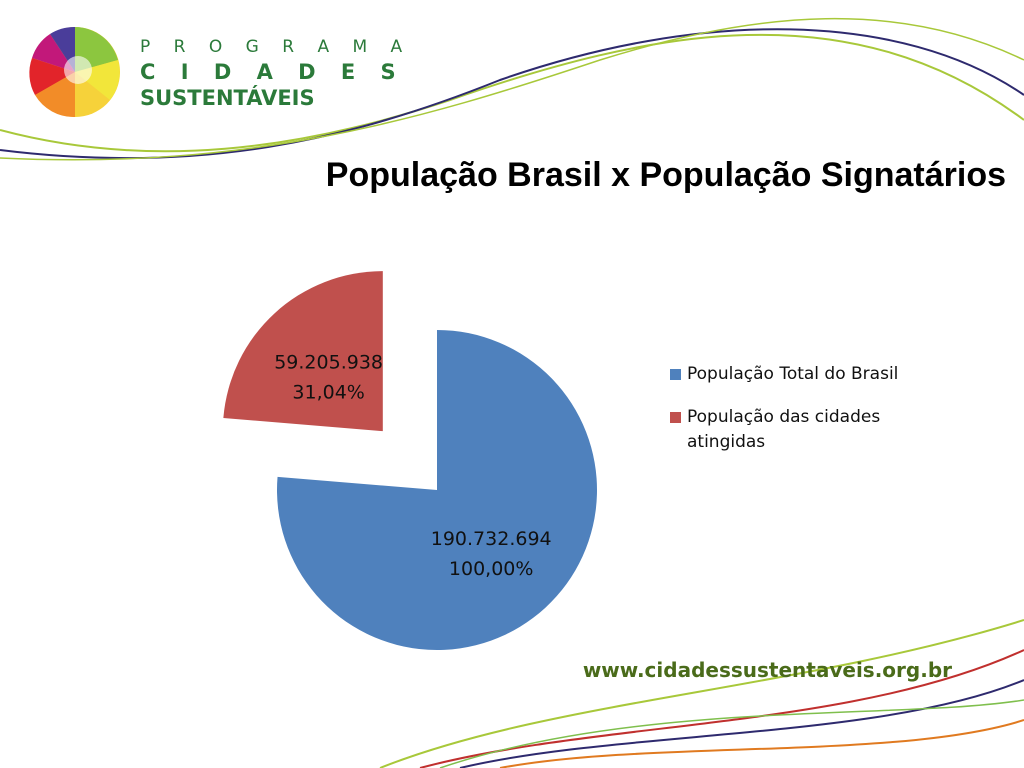 The image size is (1024, 768). What do you see at coordinates (74, 72) in the screenshot?
I see `logo-mark` at bounding box center [74, 72].